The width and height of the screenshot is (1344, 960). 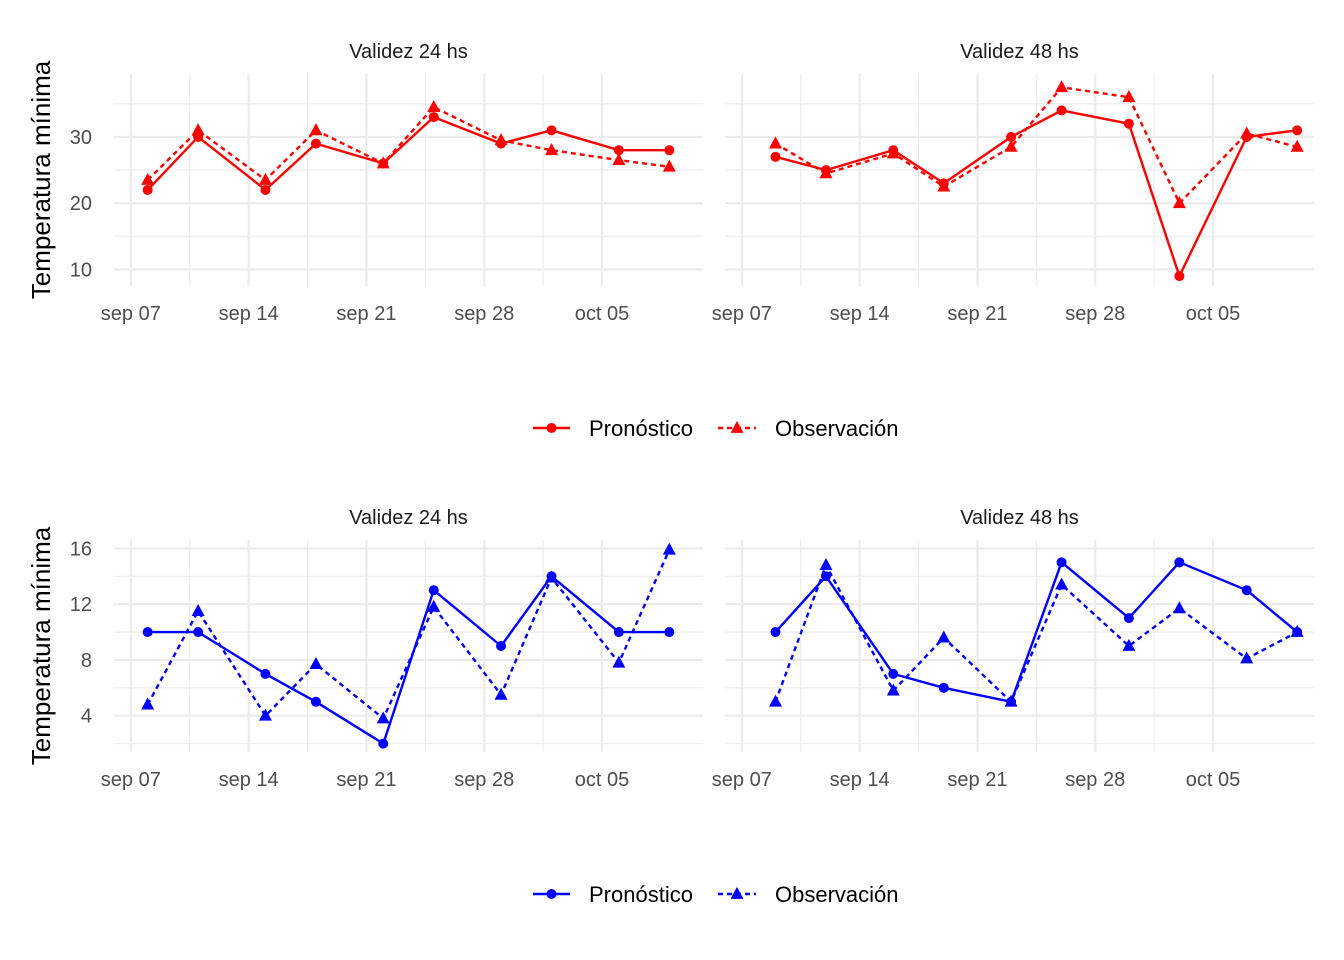 I want to click on y-tick-label: 30, so click(x=81, y=138).